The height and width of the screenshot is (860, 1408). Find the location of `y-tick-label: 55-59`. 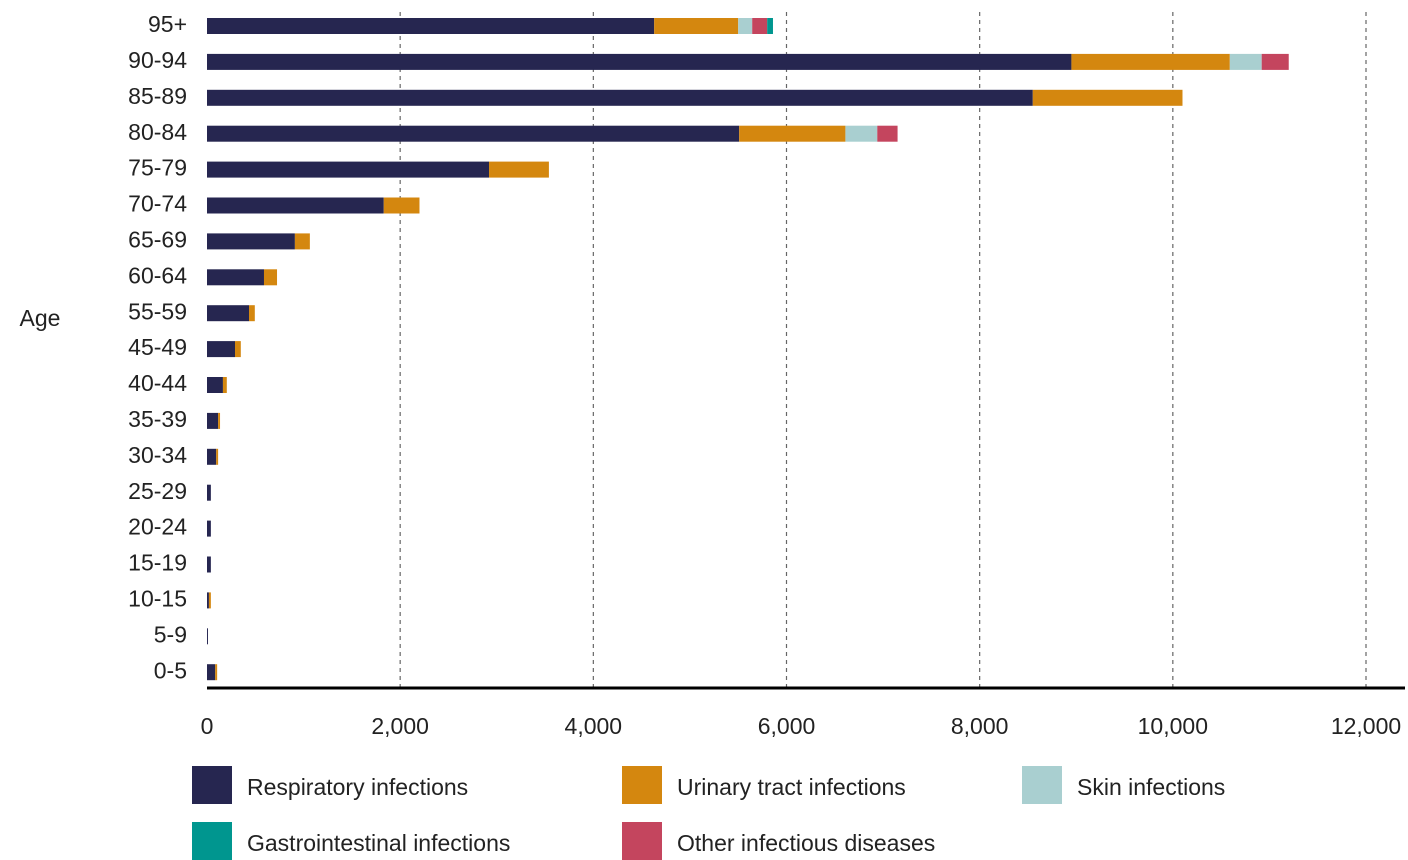

y-tick-label: 55-59 is located at coordinates (157, 311).